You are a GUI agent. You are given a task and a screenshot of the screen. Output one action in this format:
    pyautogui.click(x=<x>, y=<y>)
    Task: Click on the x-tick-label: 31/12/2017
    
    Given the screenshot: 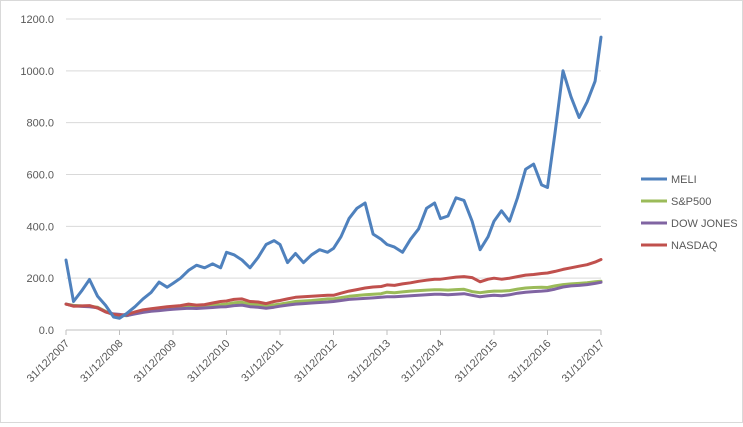 What is the action you would take?
    pyautogui.click(x=583, y=361)
    